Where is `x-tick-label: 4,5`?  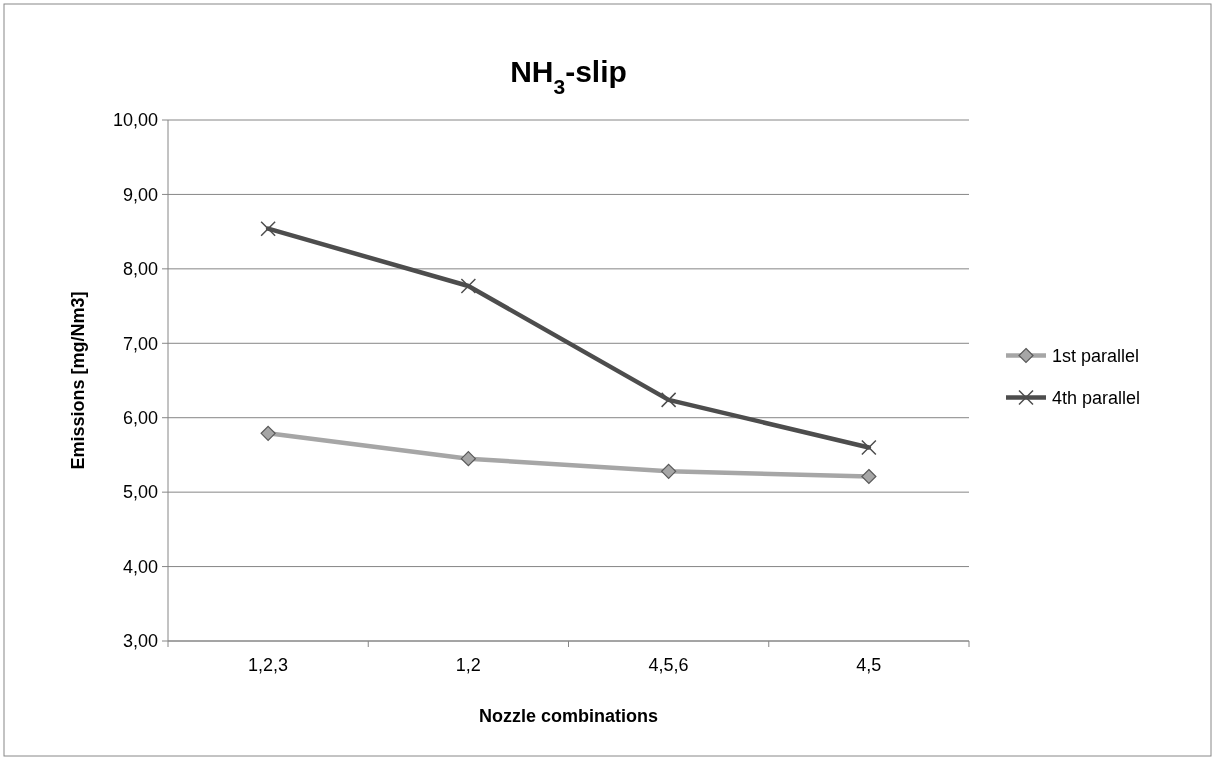 x-tick-label: 4,5 is located at coordinates (869, 665).